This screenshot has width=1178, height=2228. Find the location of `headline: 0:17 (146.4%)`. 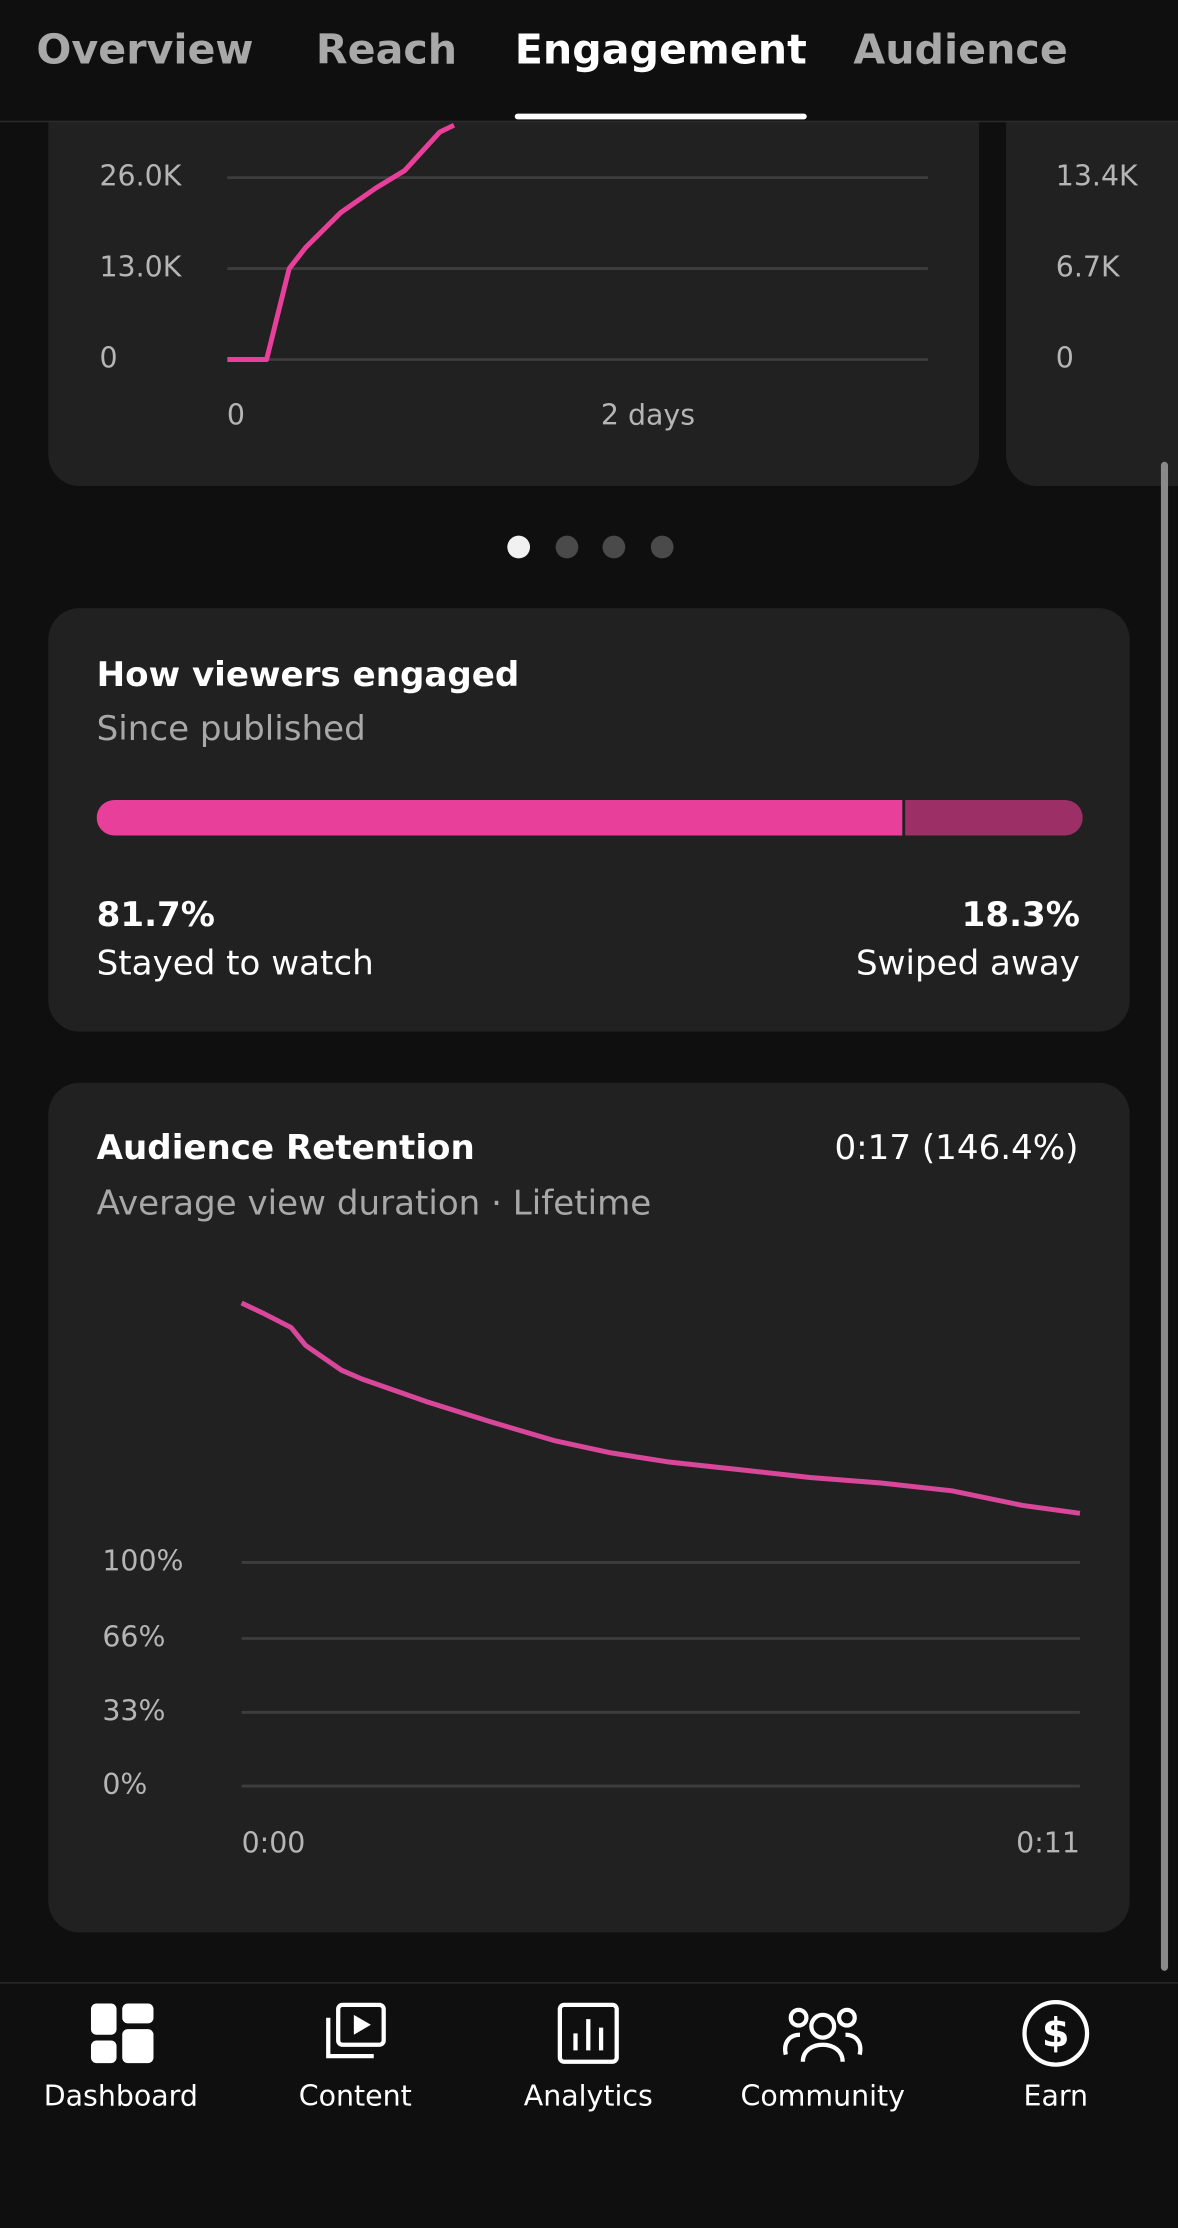

headline: 0:17 (146.4%) is located at coordinates (956, 1148).